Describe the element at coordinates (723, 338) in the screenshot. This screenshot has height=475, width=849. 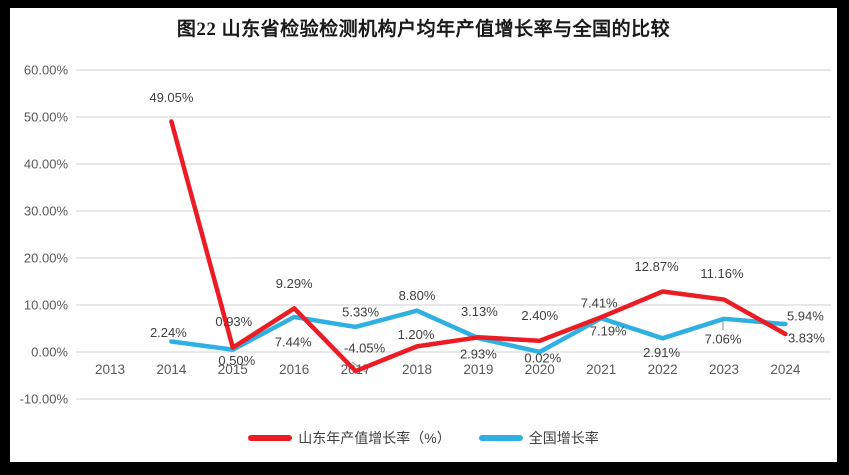
I see `data-label: 7.06%` at that location.